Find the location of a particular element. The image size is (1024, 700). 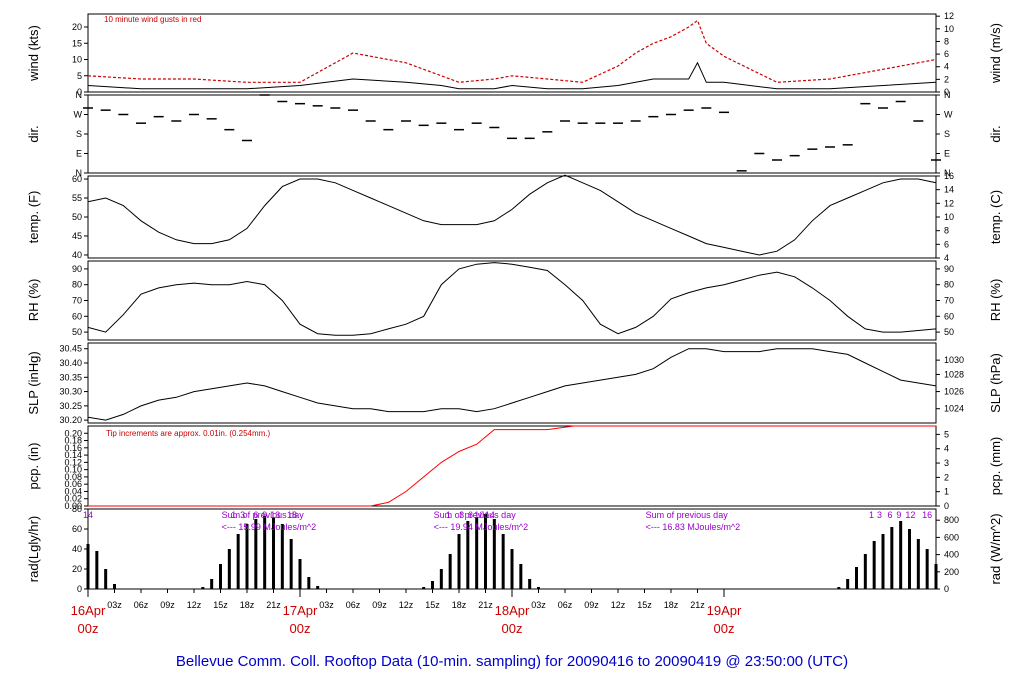

dir-left-tick-label: N is located at coordinates (79, 173).